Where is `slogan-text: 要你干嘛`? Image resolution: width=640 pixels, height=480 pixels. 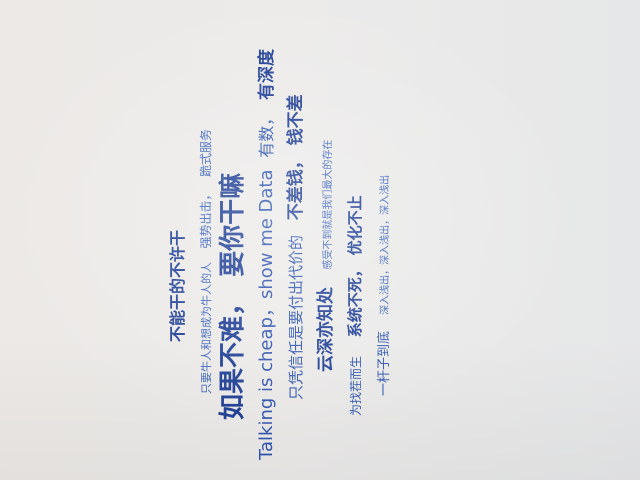
slogan-text: 要你干嘛 is located at coordinates (233, 224).